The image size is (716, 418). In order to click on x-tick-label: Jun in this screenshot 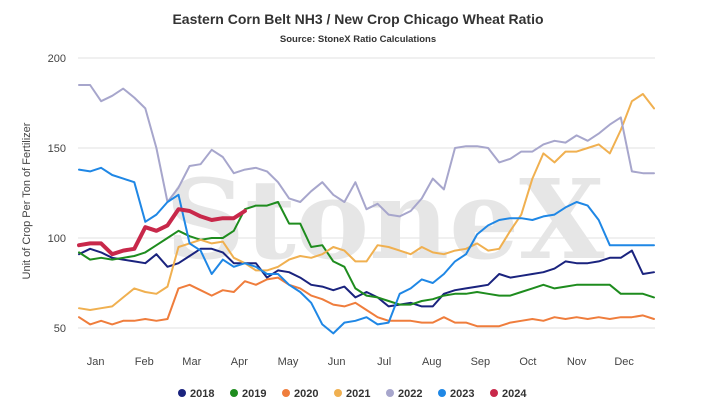, I will do `click(337, 362)`.